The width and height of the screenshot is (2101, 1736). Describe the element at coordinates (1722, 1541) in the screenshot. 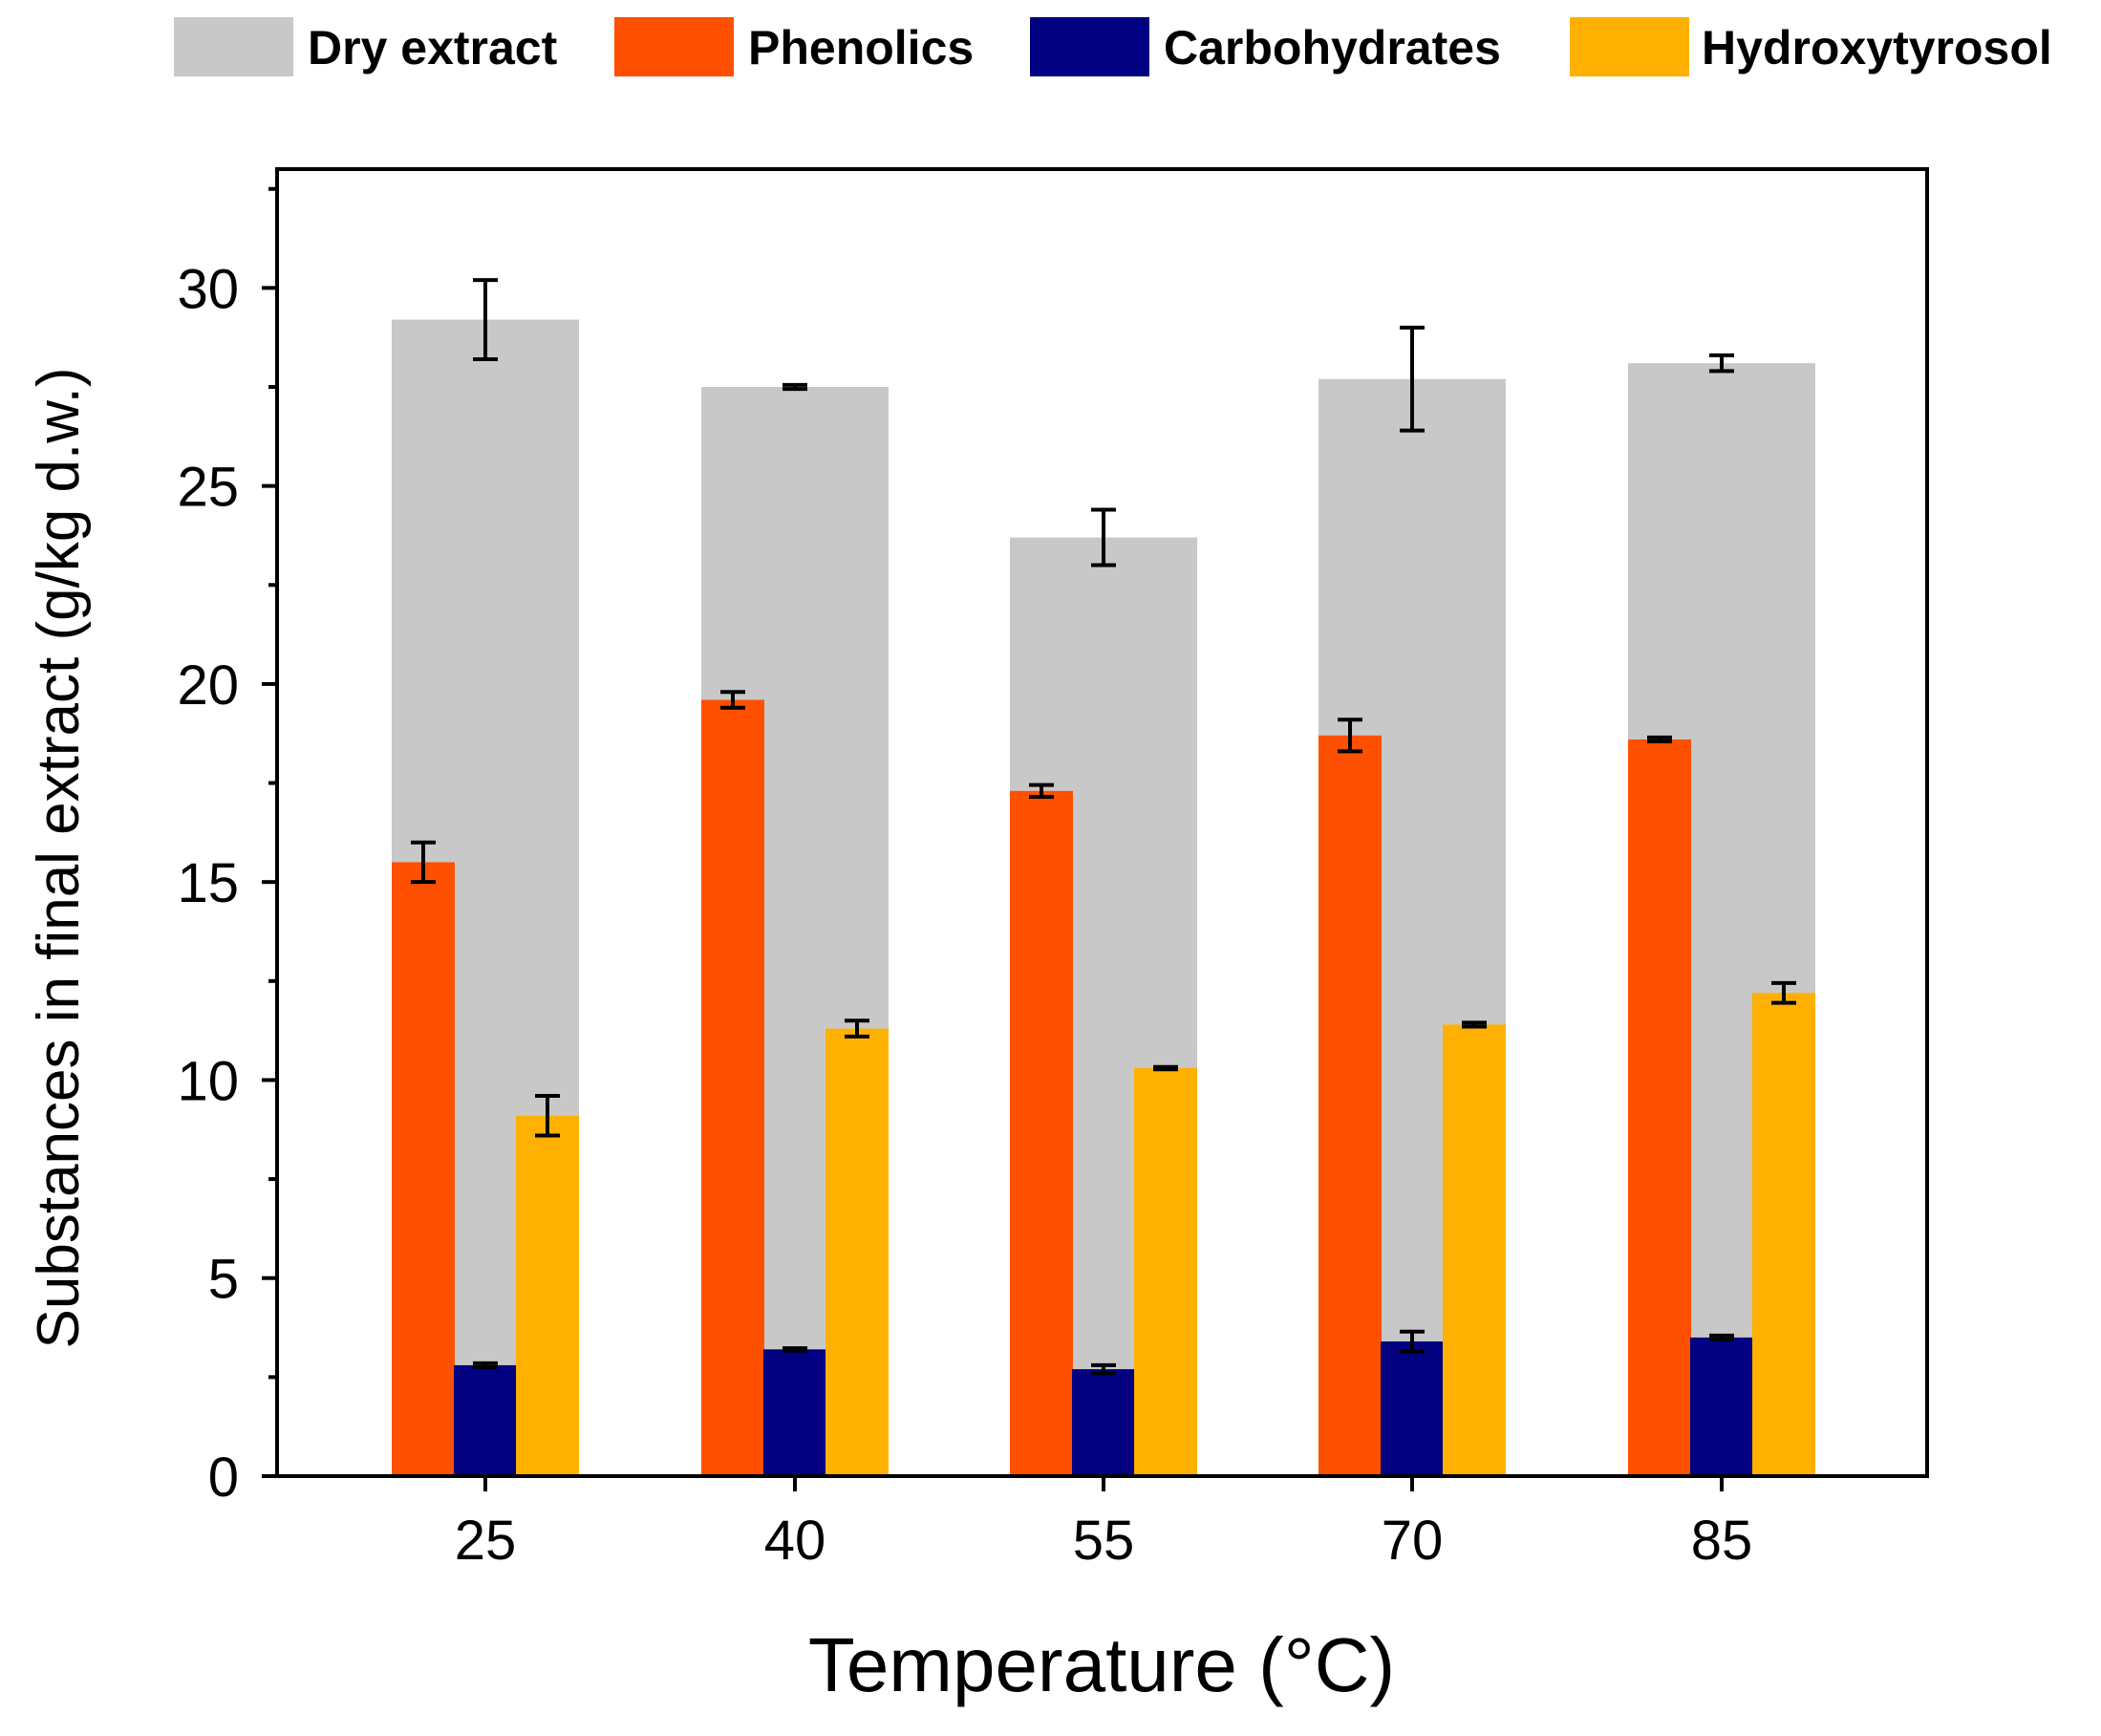

I see `x-tick-label-85: 85` at that location.